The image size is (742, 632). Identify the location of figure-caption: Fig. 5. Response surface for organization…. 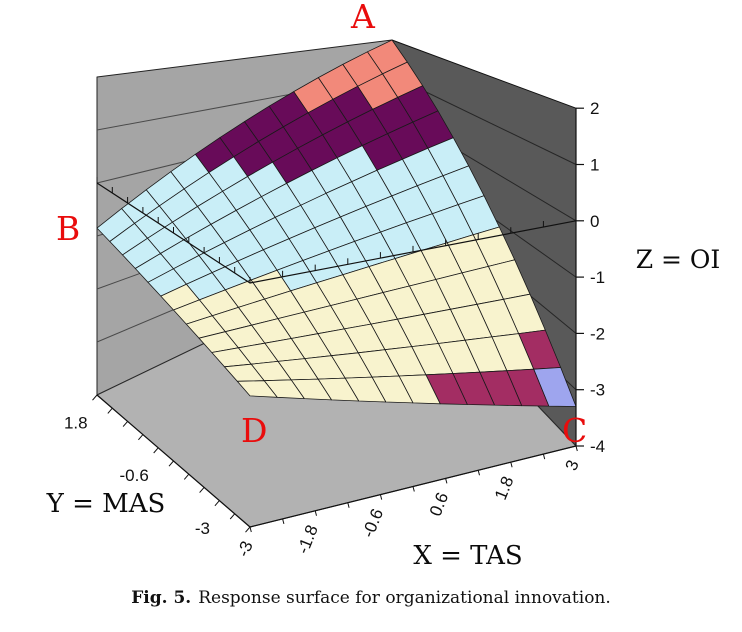
(371, 598).